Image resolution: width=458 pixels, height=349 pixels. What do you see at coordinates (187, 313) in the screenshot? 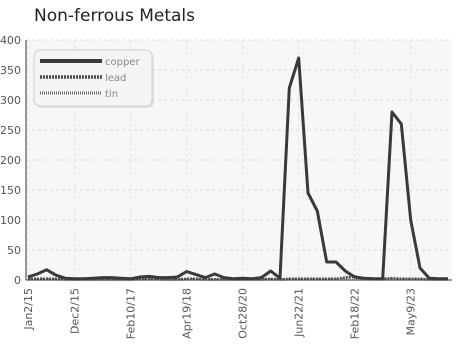
I see `x-tick-label: Apr19/18` at bounding box center [187, 313].